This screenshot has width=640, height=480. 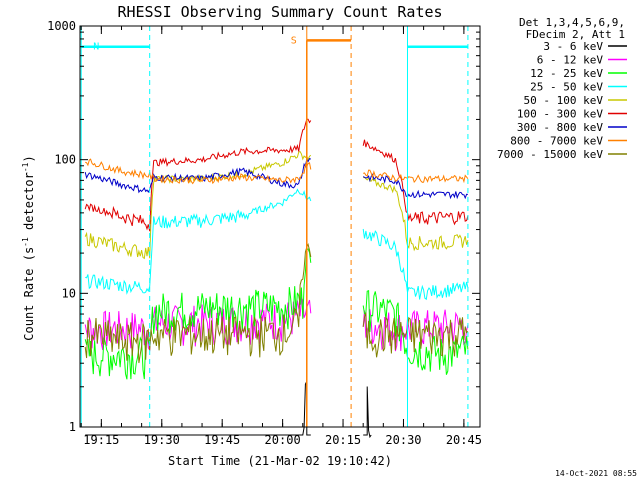 What do you see at coordinates (556, 141) in the screenshot?
I see `legend-label-8: 800 - 7000 keV` at bounding box center [556, 141].